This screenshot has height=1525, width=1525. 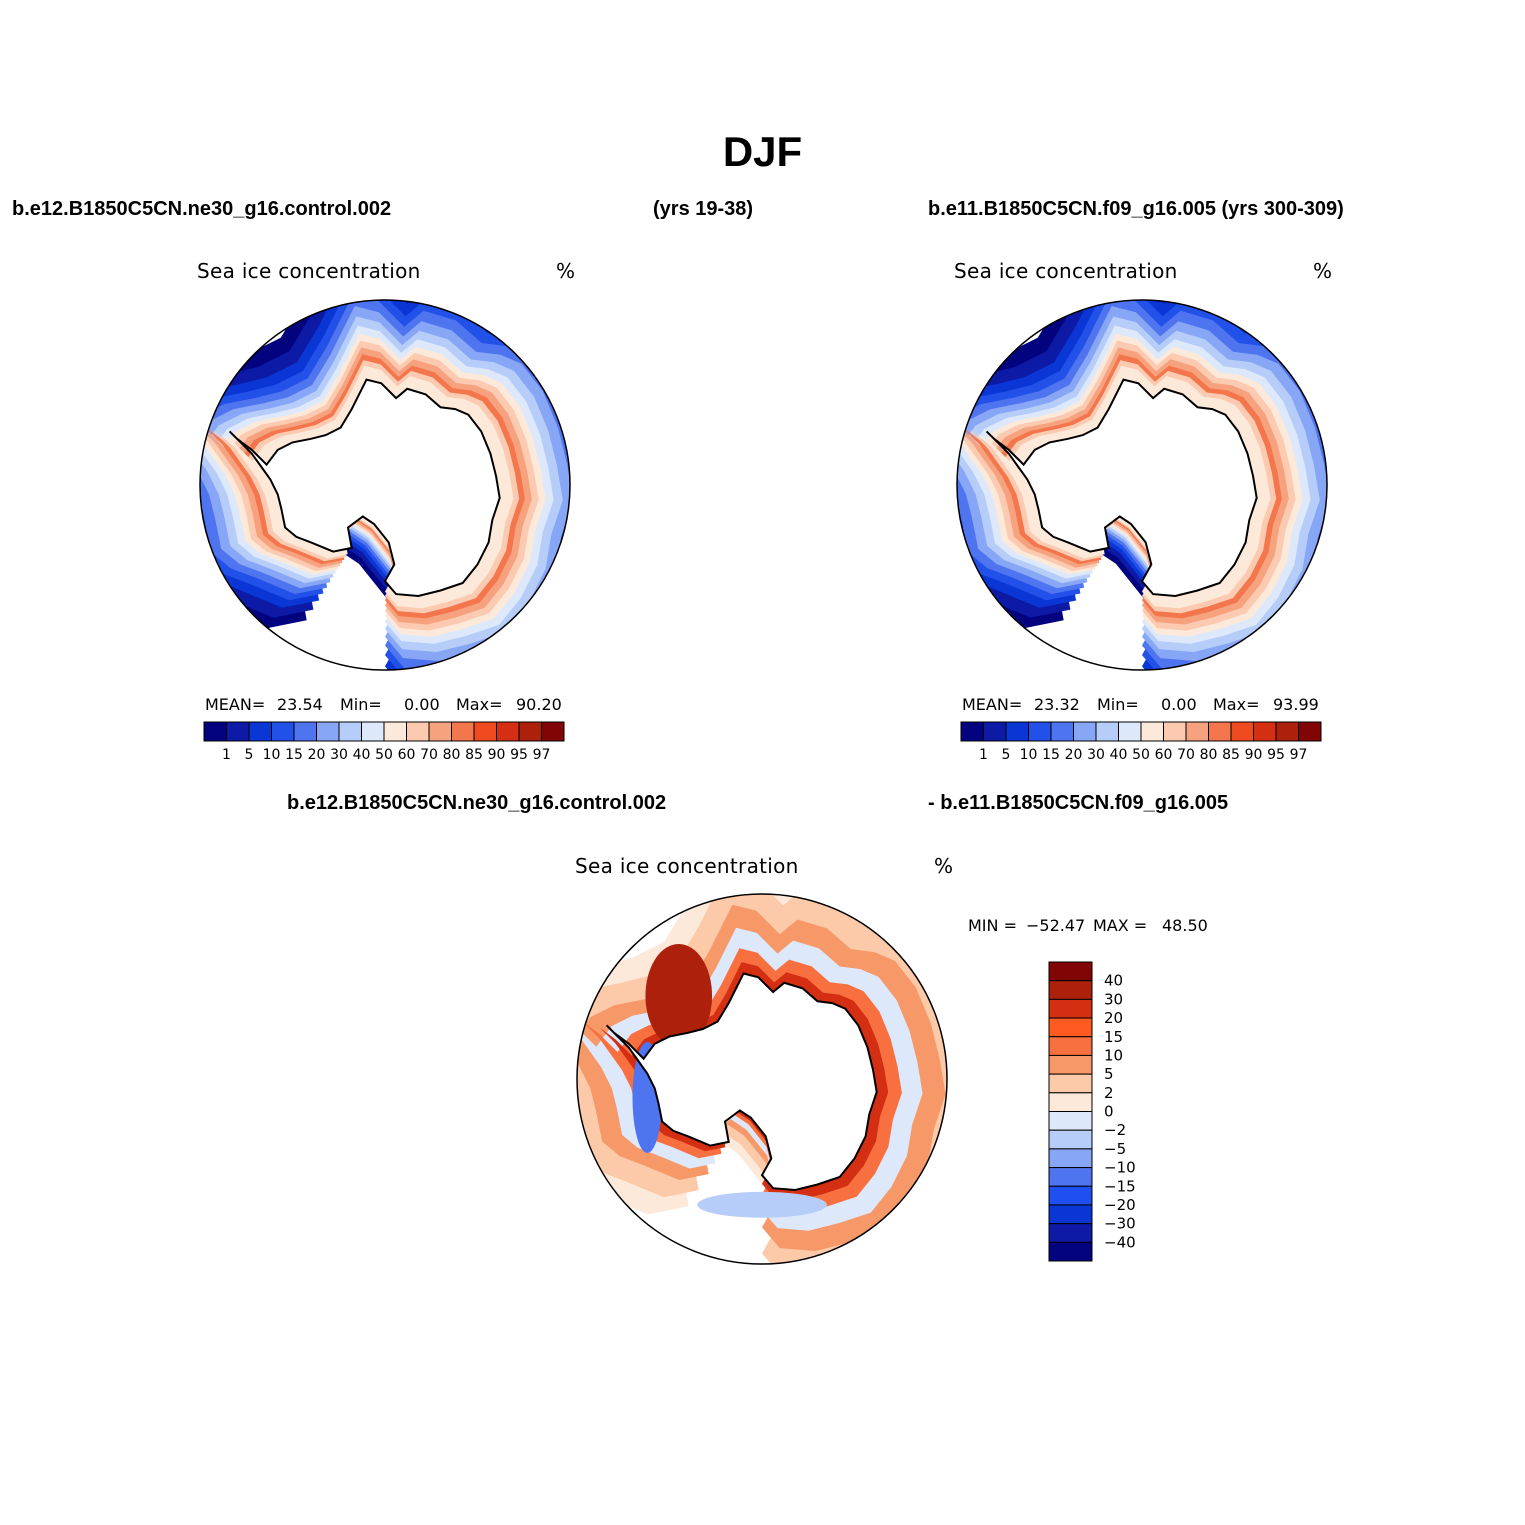 What do you see at coordinates (1115, 1130) in the screenshot?
I see `colorbar-tick-label: −2` at bounding box center [1115, 1130].